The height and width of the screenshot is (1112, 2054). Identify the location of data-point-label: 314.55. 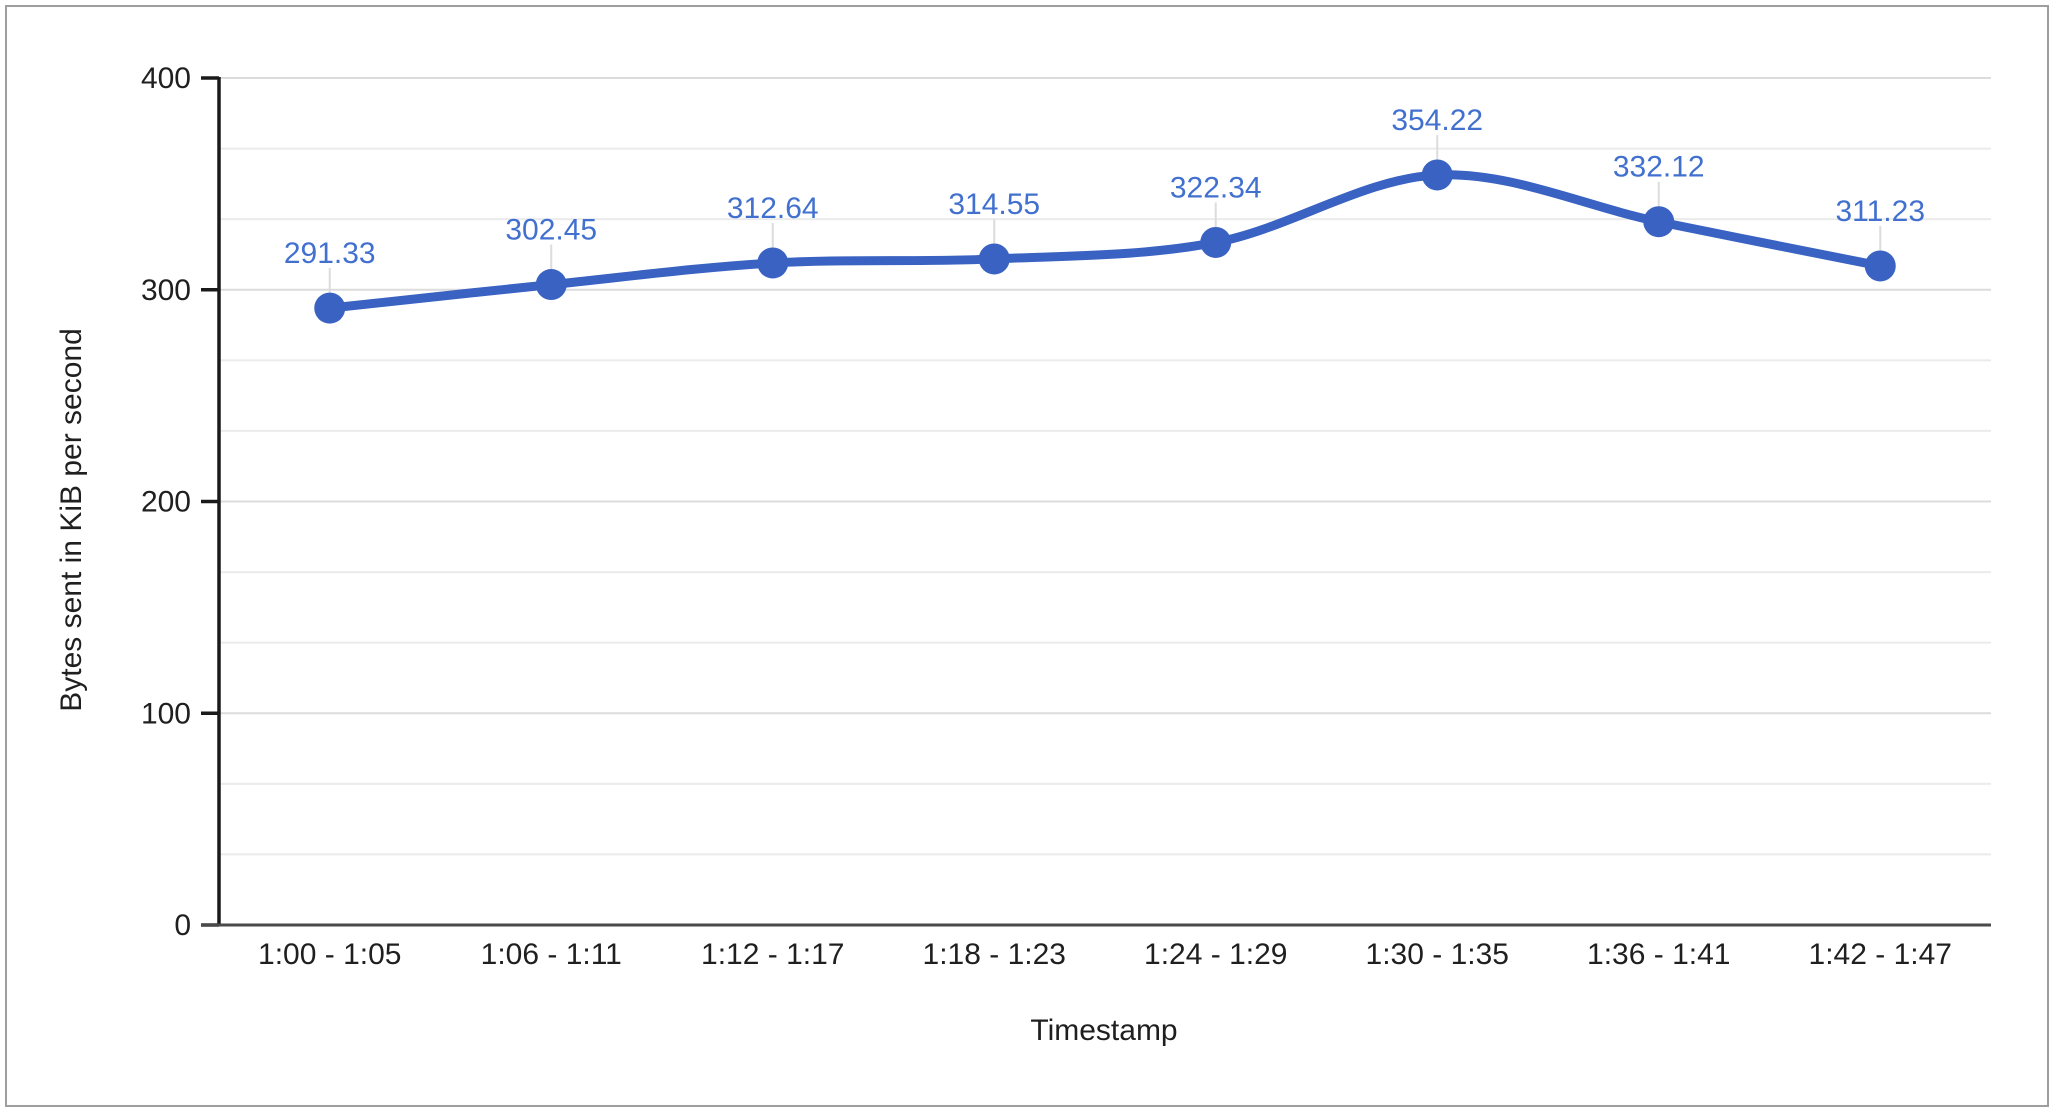
(994, 204).